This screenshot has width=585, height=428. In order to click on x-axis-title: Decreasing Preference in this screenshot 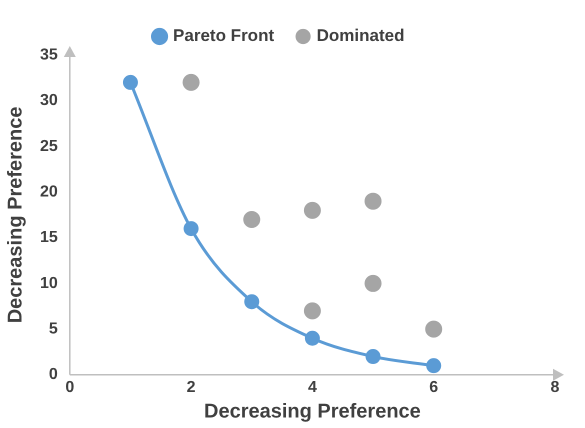, I will do `click(312, 411)`.